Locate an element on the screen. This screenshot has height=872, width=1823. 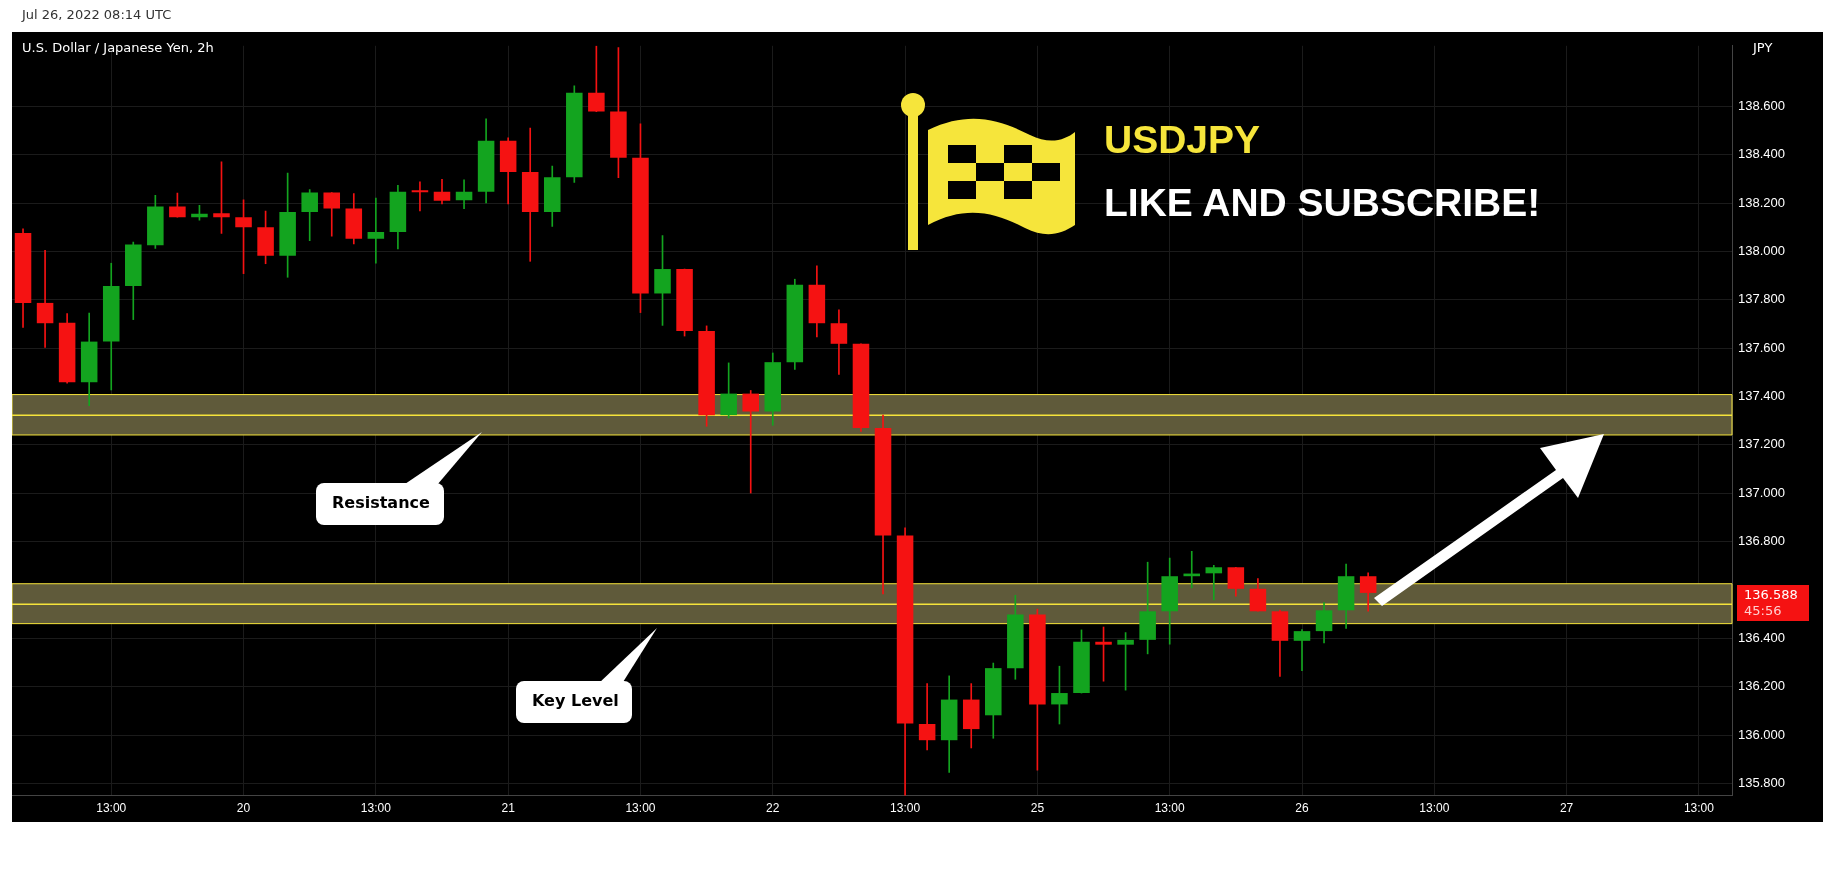
y-tick-label: 137.800 is located at coordinates (1761, 299).